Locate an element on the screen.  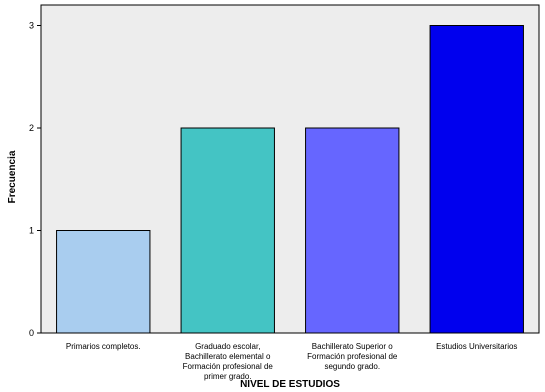
y-tick-label: 3 is located at coordinates (31, 26).